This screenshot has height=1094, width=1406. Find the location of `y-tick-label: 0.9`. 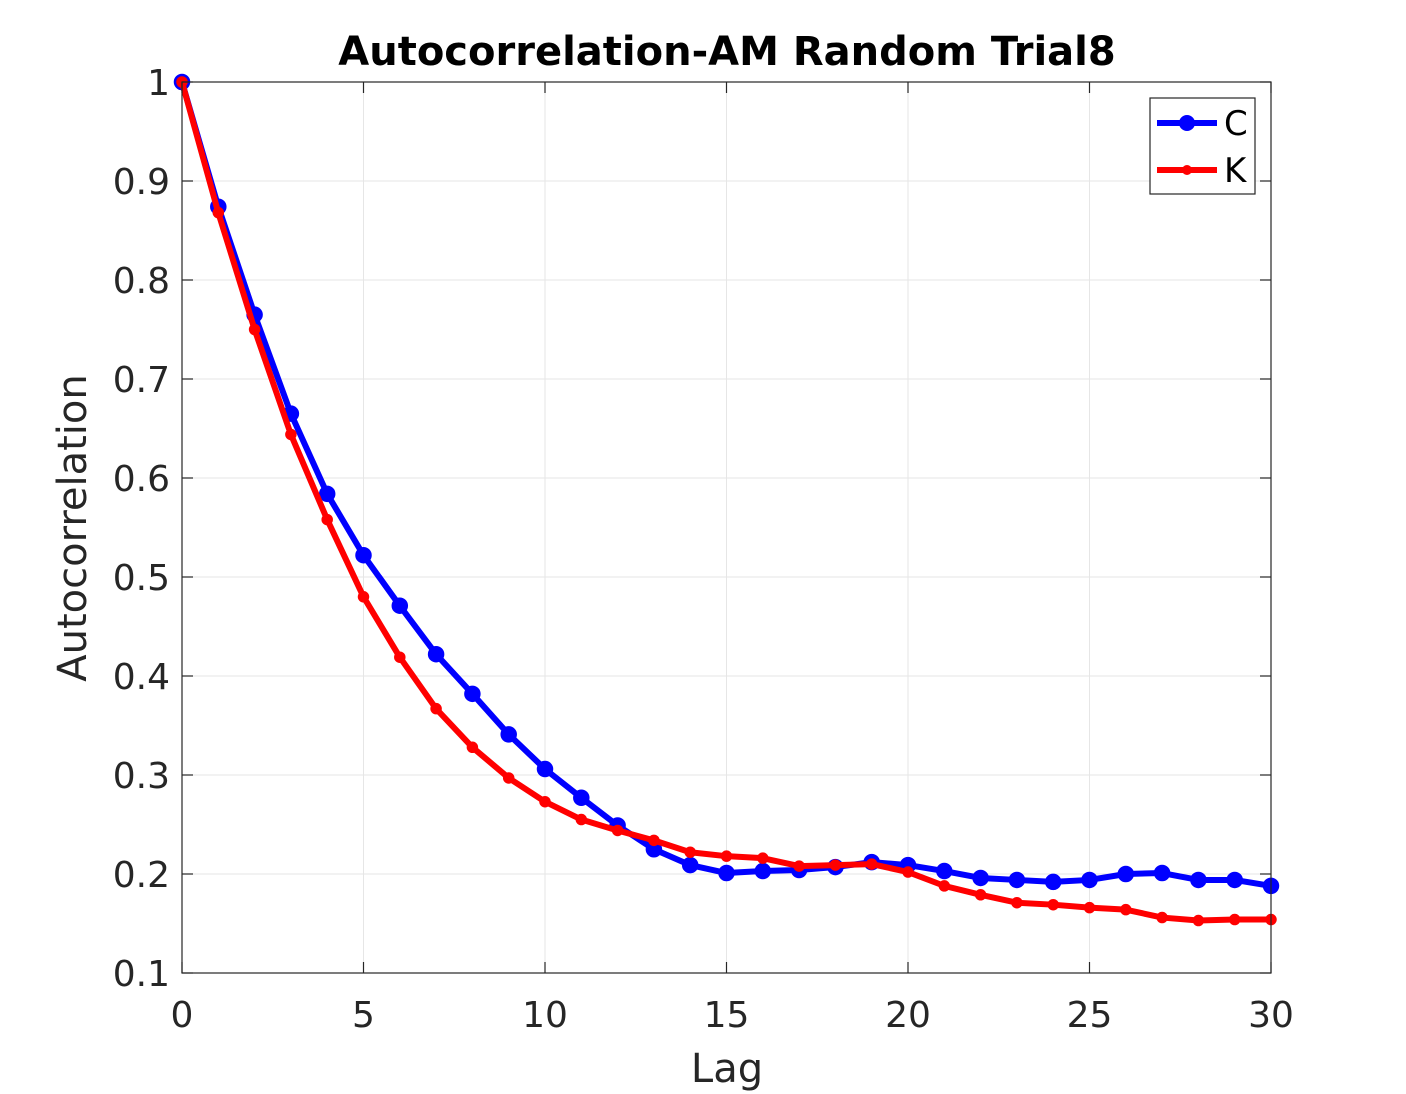

y-tick-label: 0.9 is located at coordinates (141, 182).